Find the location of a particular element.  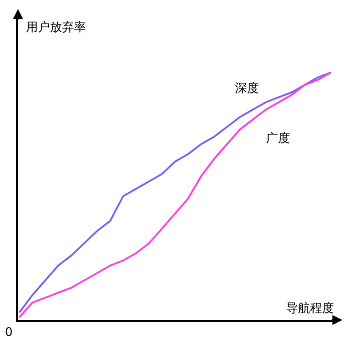

x-axis-title: 导航程度 is located at coordinates (310, 308).